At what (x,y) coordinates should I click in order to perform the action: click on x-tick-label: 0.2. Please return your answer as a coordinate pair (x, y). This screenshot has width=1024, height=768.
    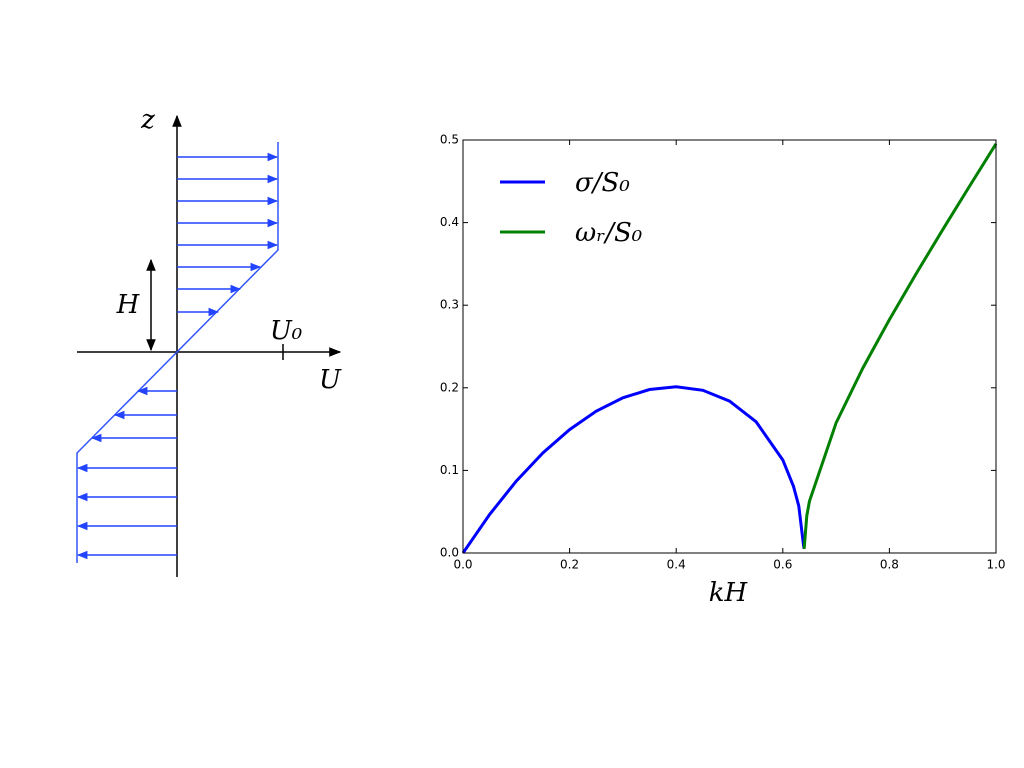
    Looking at the image, I should click on (569, 565).